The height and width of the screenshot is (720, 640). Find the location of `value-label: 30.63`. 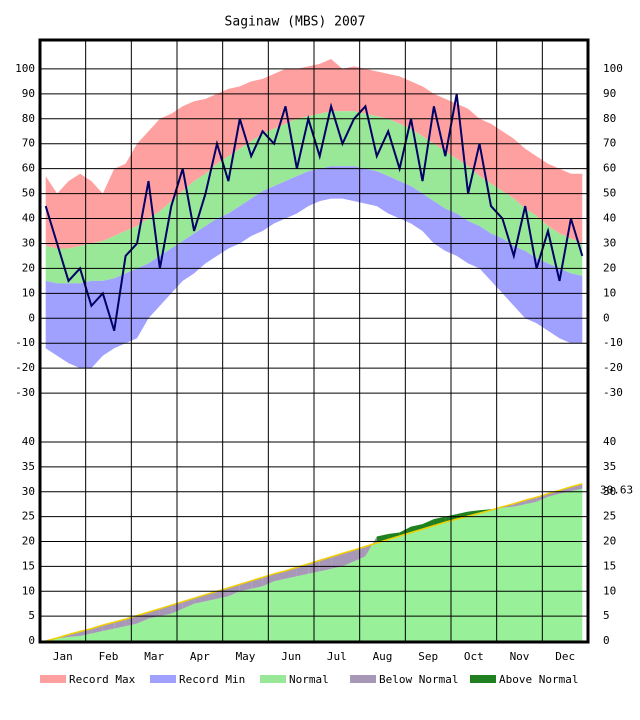

value-label: 30.63 is located at coordinates (616, 490).